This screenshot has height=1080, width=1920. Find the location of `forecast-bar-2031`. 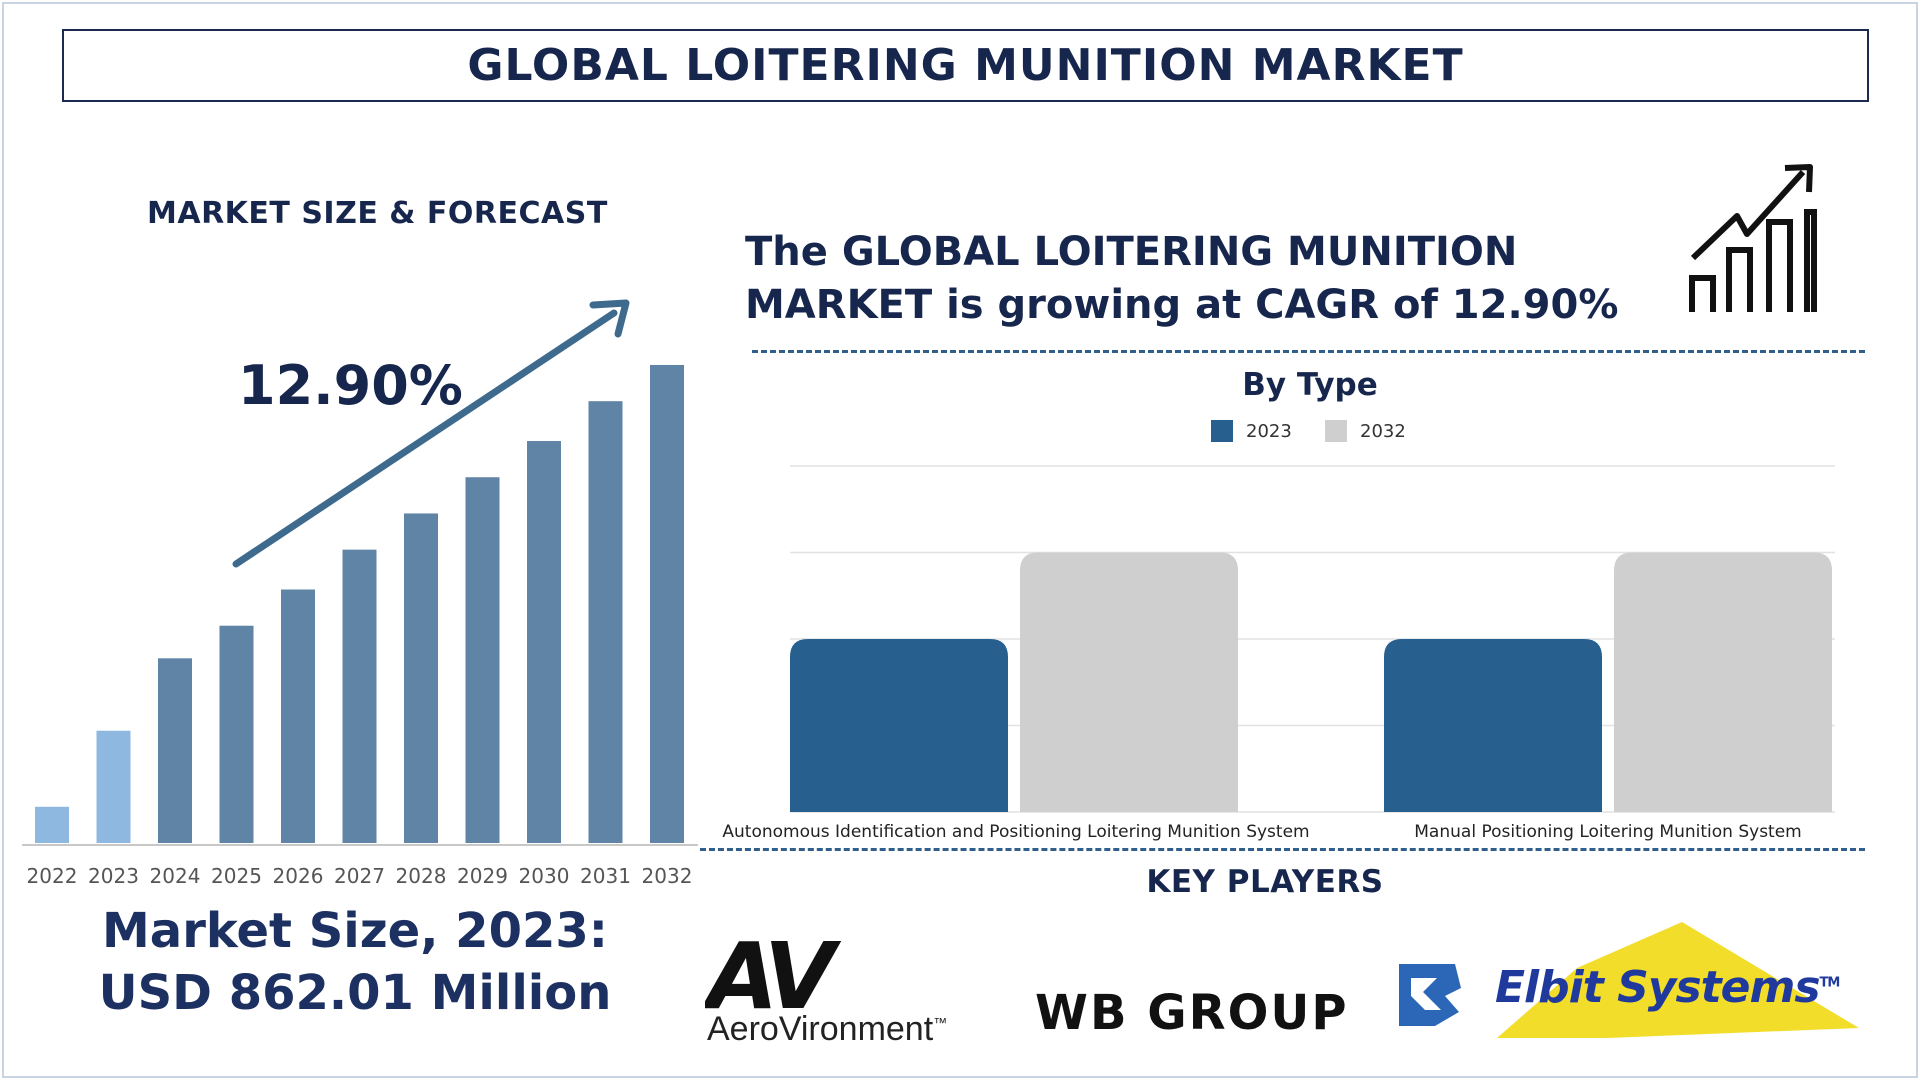

forecast-bar-2031 is located at coordinates (605, 622).